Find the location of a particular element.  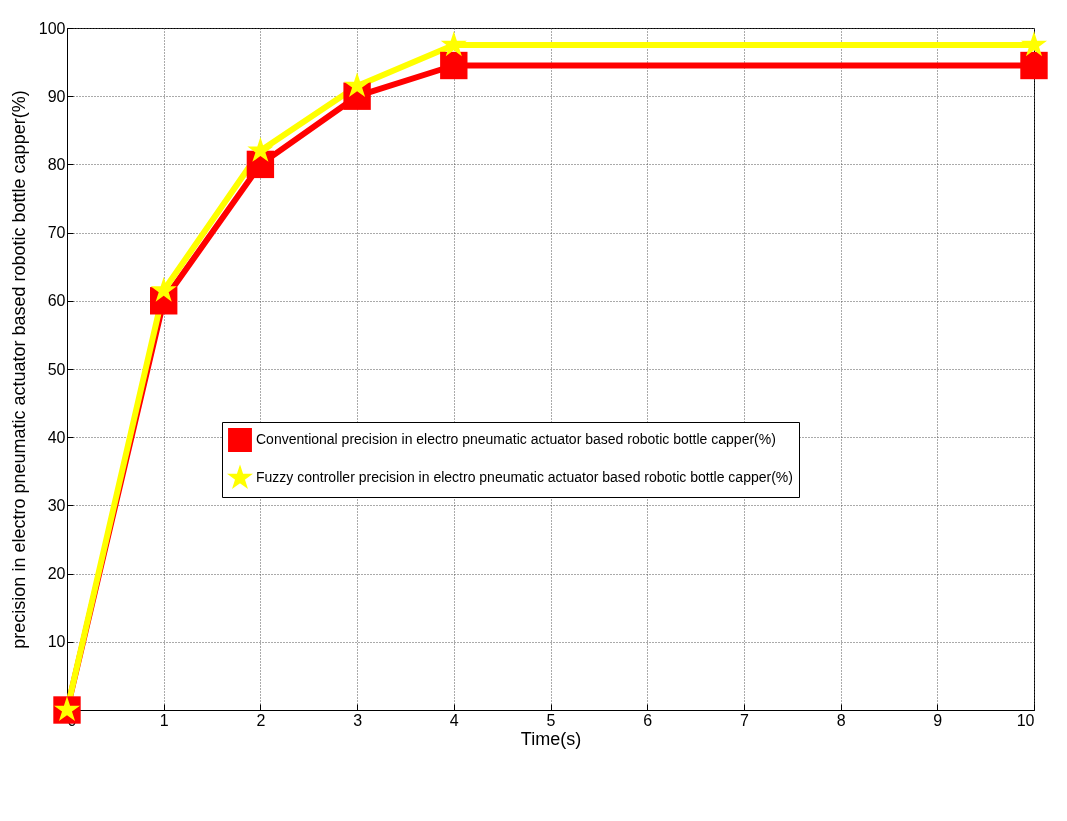

legend-label: Fuzzy controller precision in electro pneumatic actuator based robotic bottle capper(%) is located at coordinates (524, 477).